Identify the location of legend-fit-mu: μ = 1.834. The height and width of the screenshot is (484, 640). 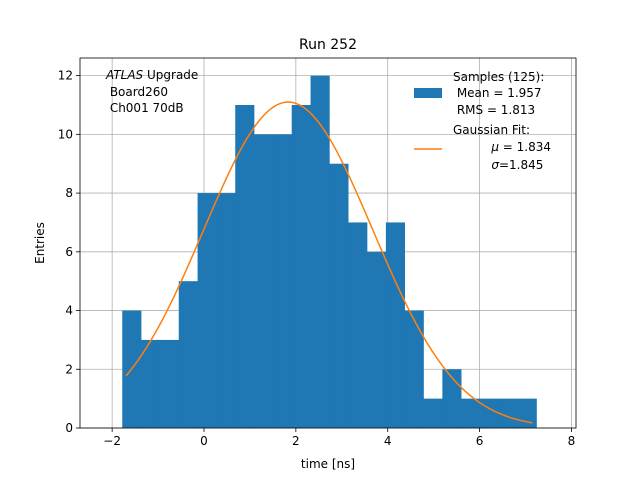
(517, 147).